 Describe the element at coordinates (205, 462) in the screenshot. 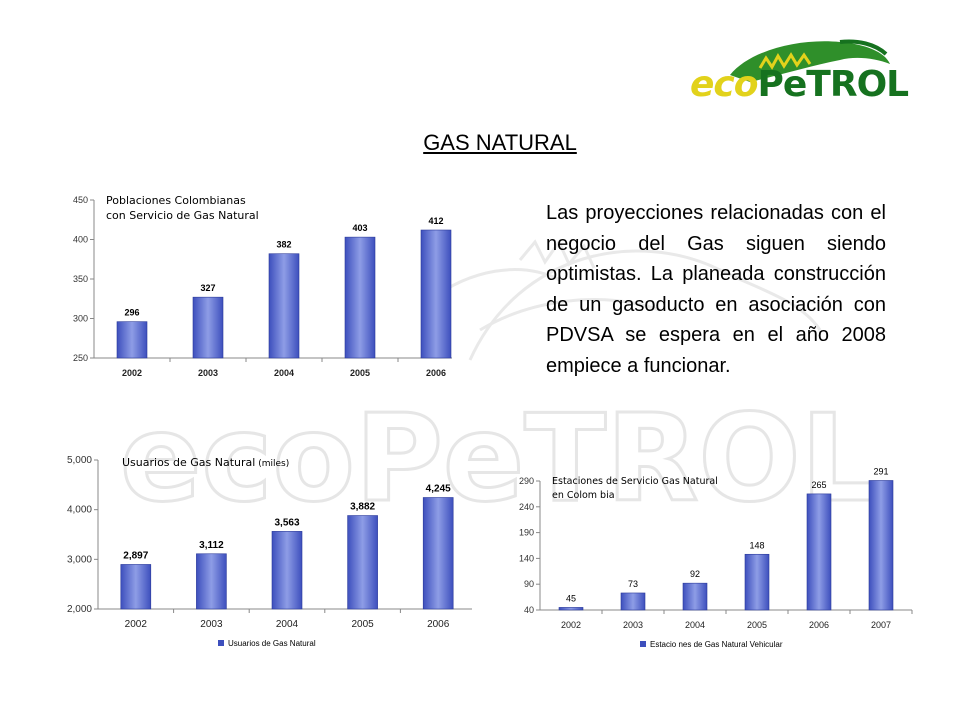

I see `chart-title: Usuarios de Gas Natural (miles)` at that location.